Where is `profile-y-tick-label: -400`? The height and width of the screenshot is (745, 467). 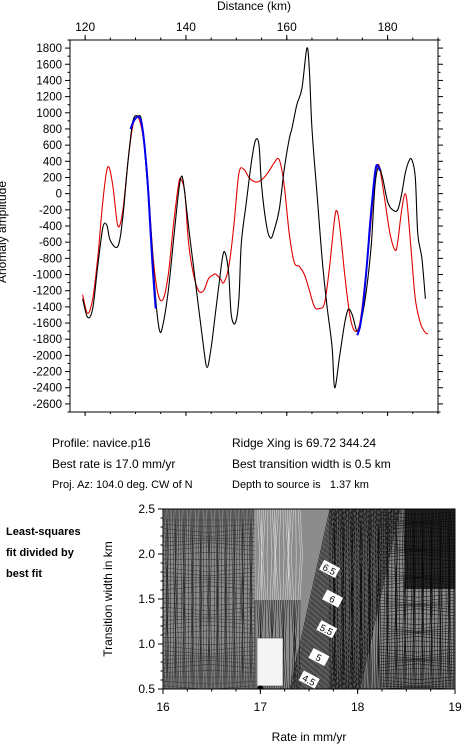 profile-y-tick-label: -400 is located at coordinates (50, 227).